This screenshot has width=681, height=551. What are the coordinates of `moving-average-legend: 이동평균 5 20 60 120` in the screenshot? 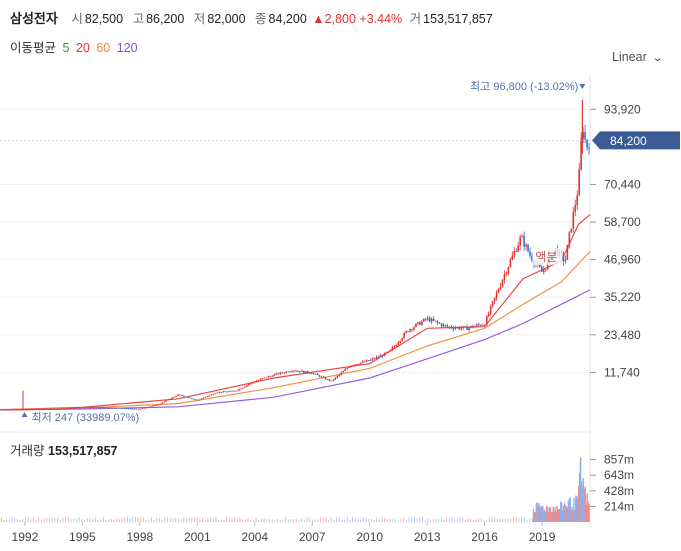 It's located at (75, 46).